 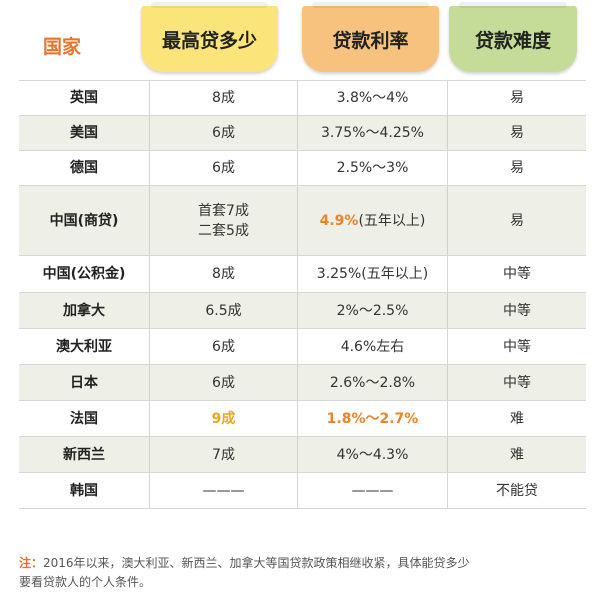 What do you see at coordinates (373, 418) in the screenshot?
I see `cell-rate: 1.8%～2.7%` at bounding box center [373, 418].